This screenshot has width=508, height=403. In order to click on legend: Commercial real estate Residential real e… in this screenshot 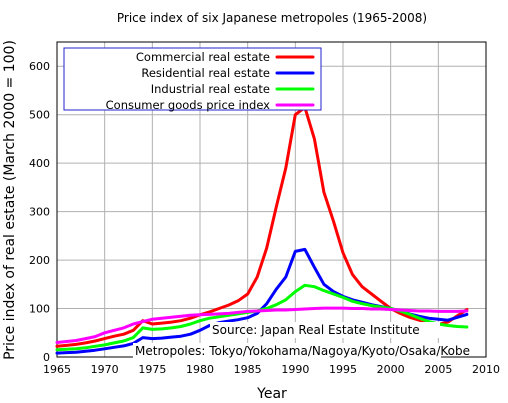, I will do `click(192, 79)`.